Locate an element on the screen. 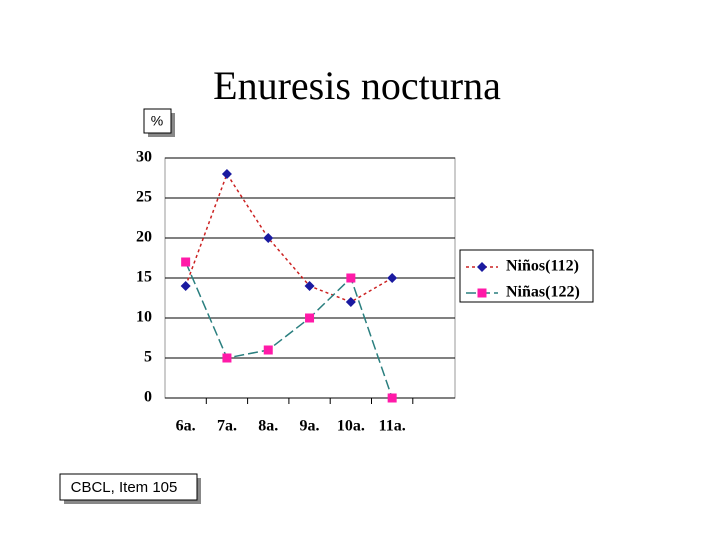 The width and height of the screenshot is (720, 540). x-tick-label: 10a. is located at coordinates (351, 426).